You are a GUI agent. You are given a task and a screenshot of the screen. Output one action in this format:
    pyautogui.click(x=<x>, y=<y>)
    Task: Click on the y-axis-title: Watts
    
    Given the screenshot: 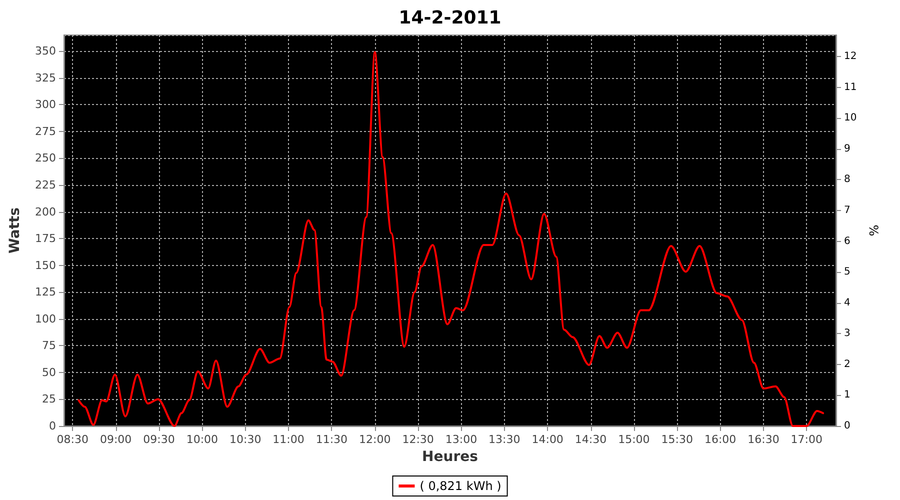 What is the action you would take?
    pyautogui.click(x=15, y=230)
    